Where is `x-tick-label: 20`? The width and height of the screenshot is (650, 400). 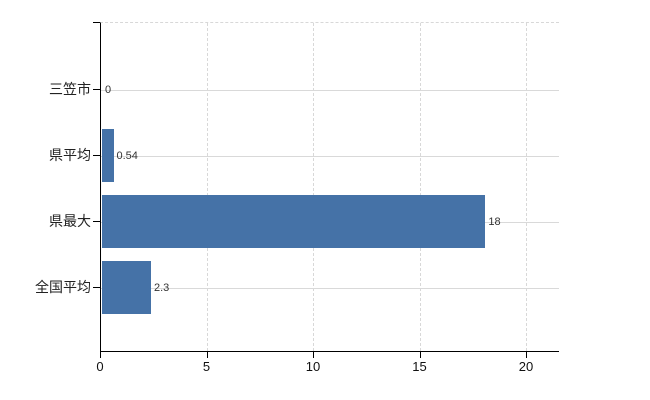 x-tick-label: 20 is located at coordinates (526, 366).